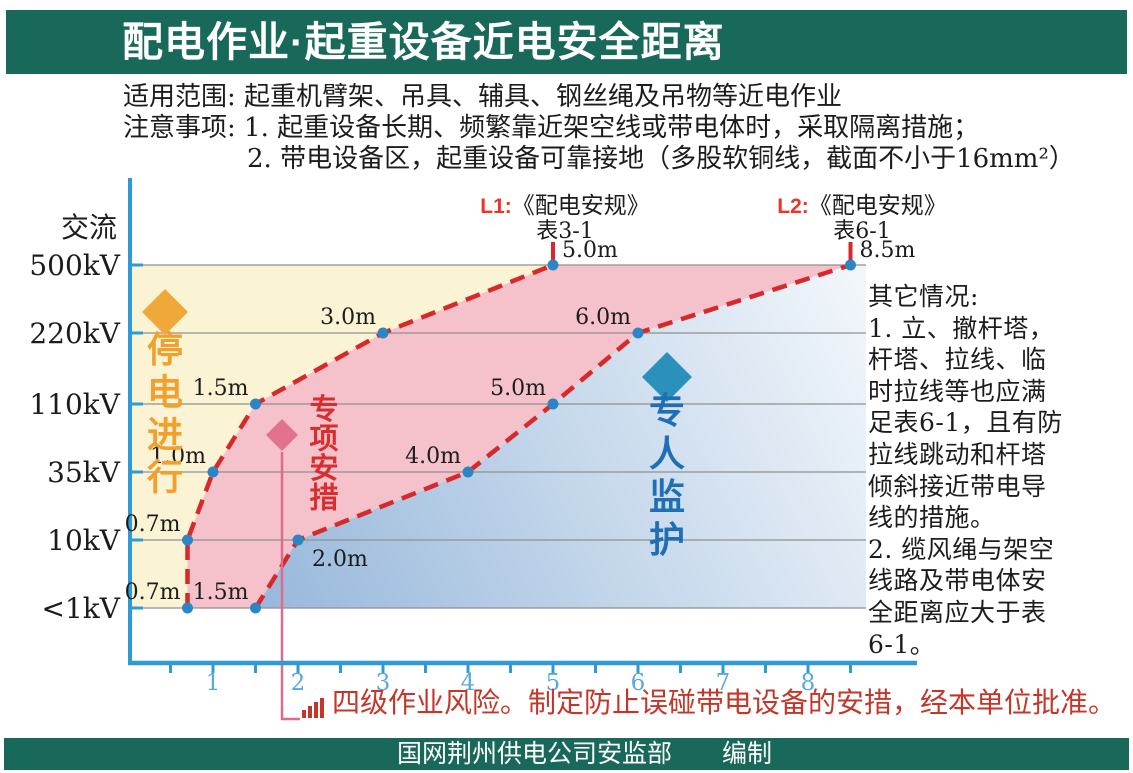  What do you see at coordinates (483, 97) in the screenshot?
I see `scope-note-line: 适用范围: 起重机臂架、吊具、辅具、钢丝绳及吊物等近电作业` at bounding box center [483, 97].